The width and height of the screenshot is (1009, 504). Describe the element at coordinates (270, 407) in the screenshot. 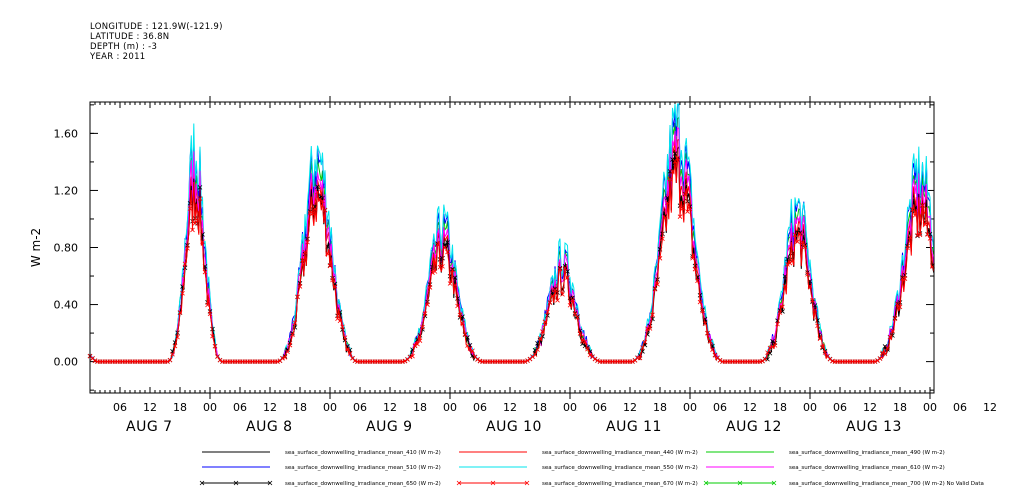

I see `x-hour-label: 12` at that location.